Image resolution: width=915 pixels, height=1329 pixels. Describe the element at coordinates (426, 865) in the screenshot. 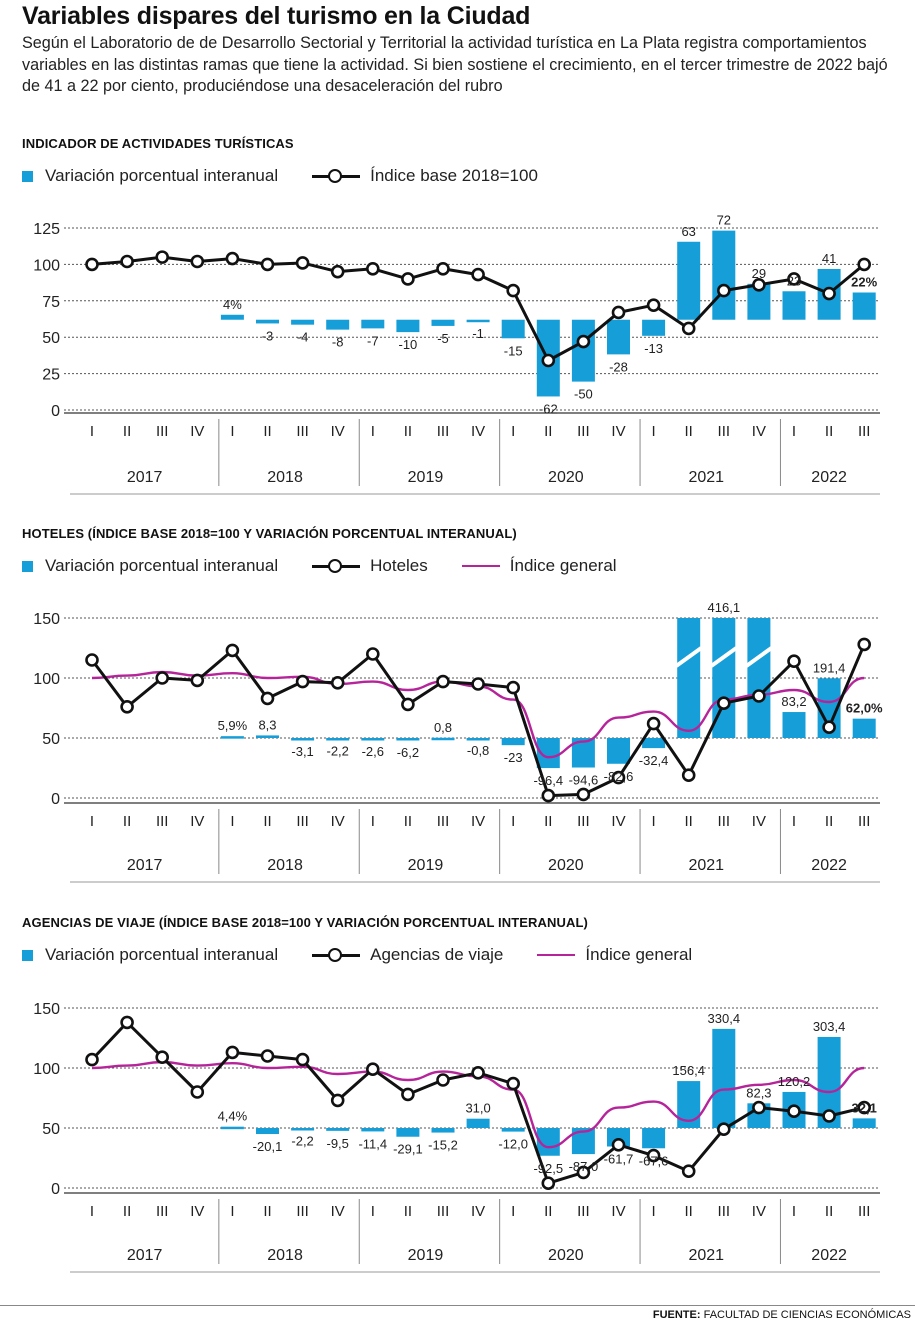

I see `year-label: 2019` at that location.